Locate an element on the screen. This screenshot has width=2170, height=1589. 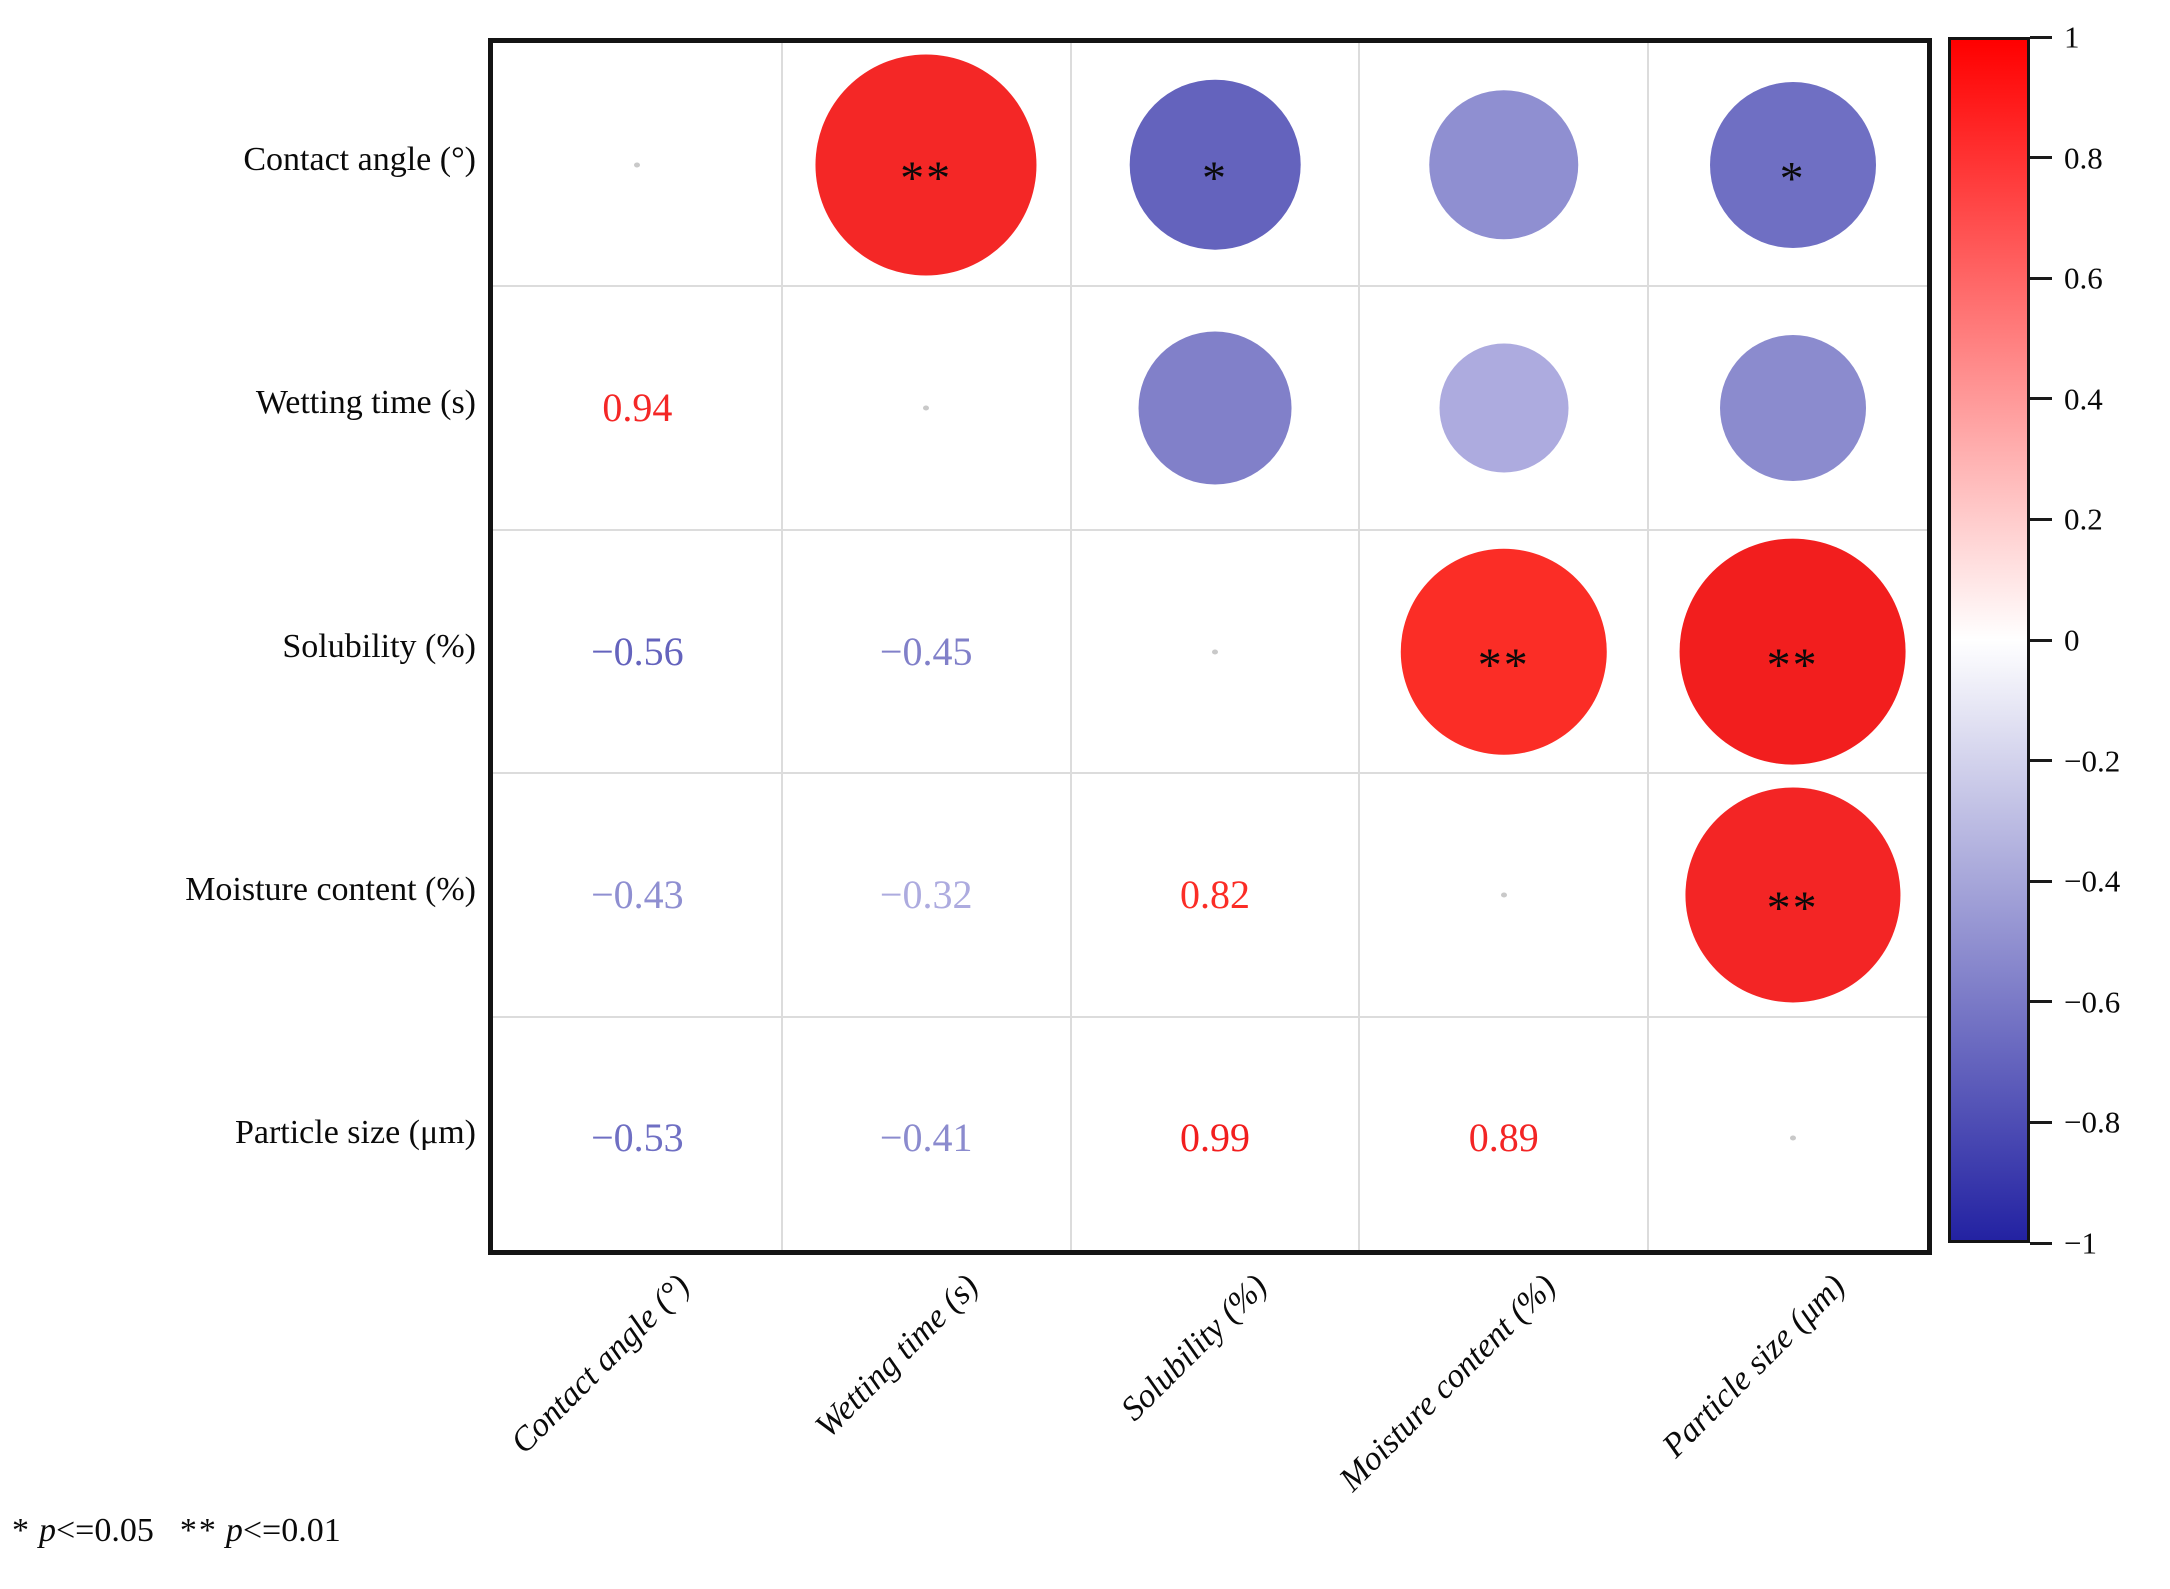
colorbar-tick-label: −0.6 is located at coordinates (2092, 1002).